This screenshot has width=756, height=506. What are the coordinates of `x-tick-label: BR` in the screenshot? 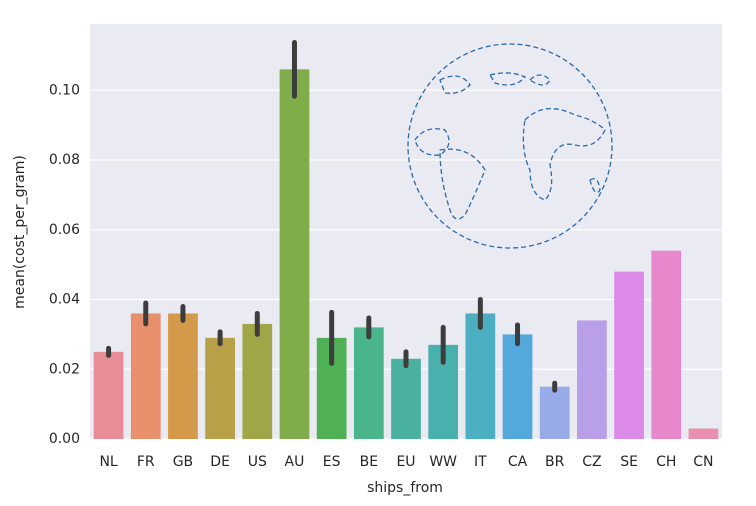 It's located at (555, 462).